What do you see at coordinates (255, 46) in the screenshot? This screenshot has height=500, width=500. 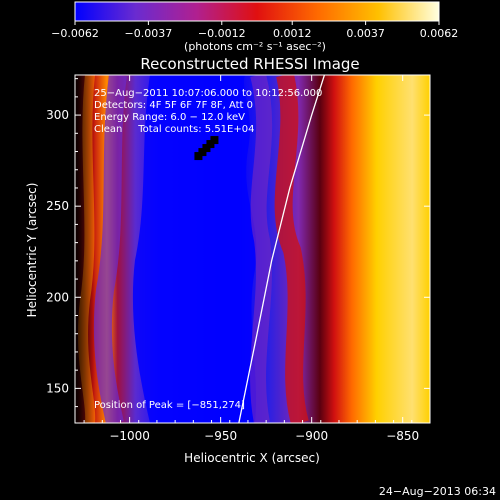 I see `colorbar-unit-label: (photons cm⁻² s⁻¹ asec⁻²)` at bounding box center [255, 46].